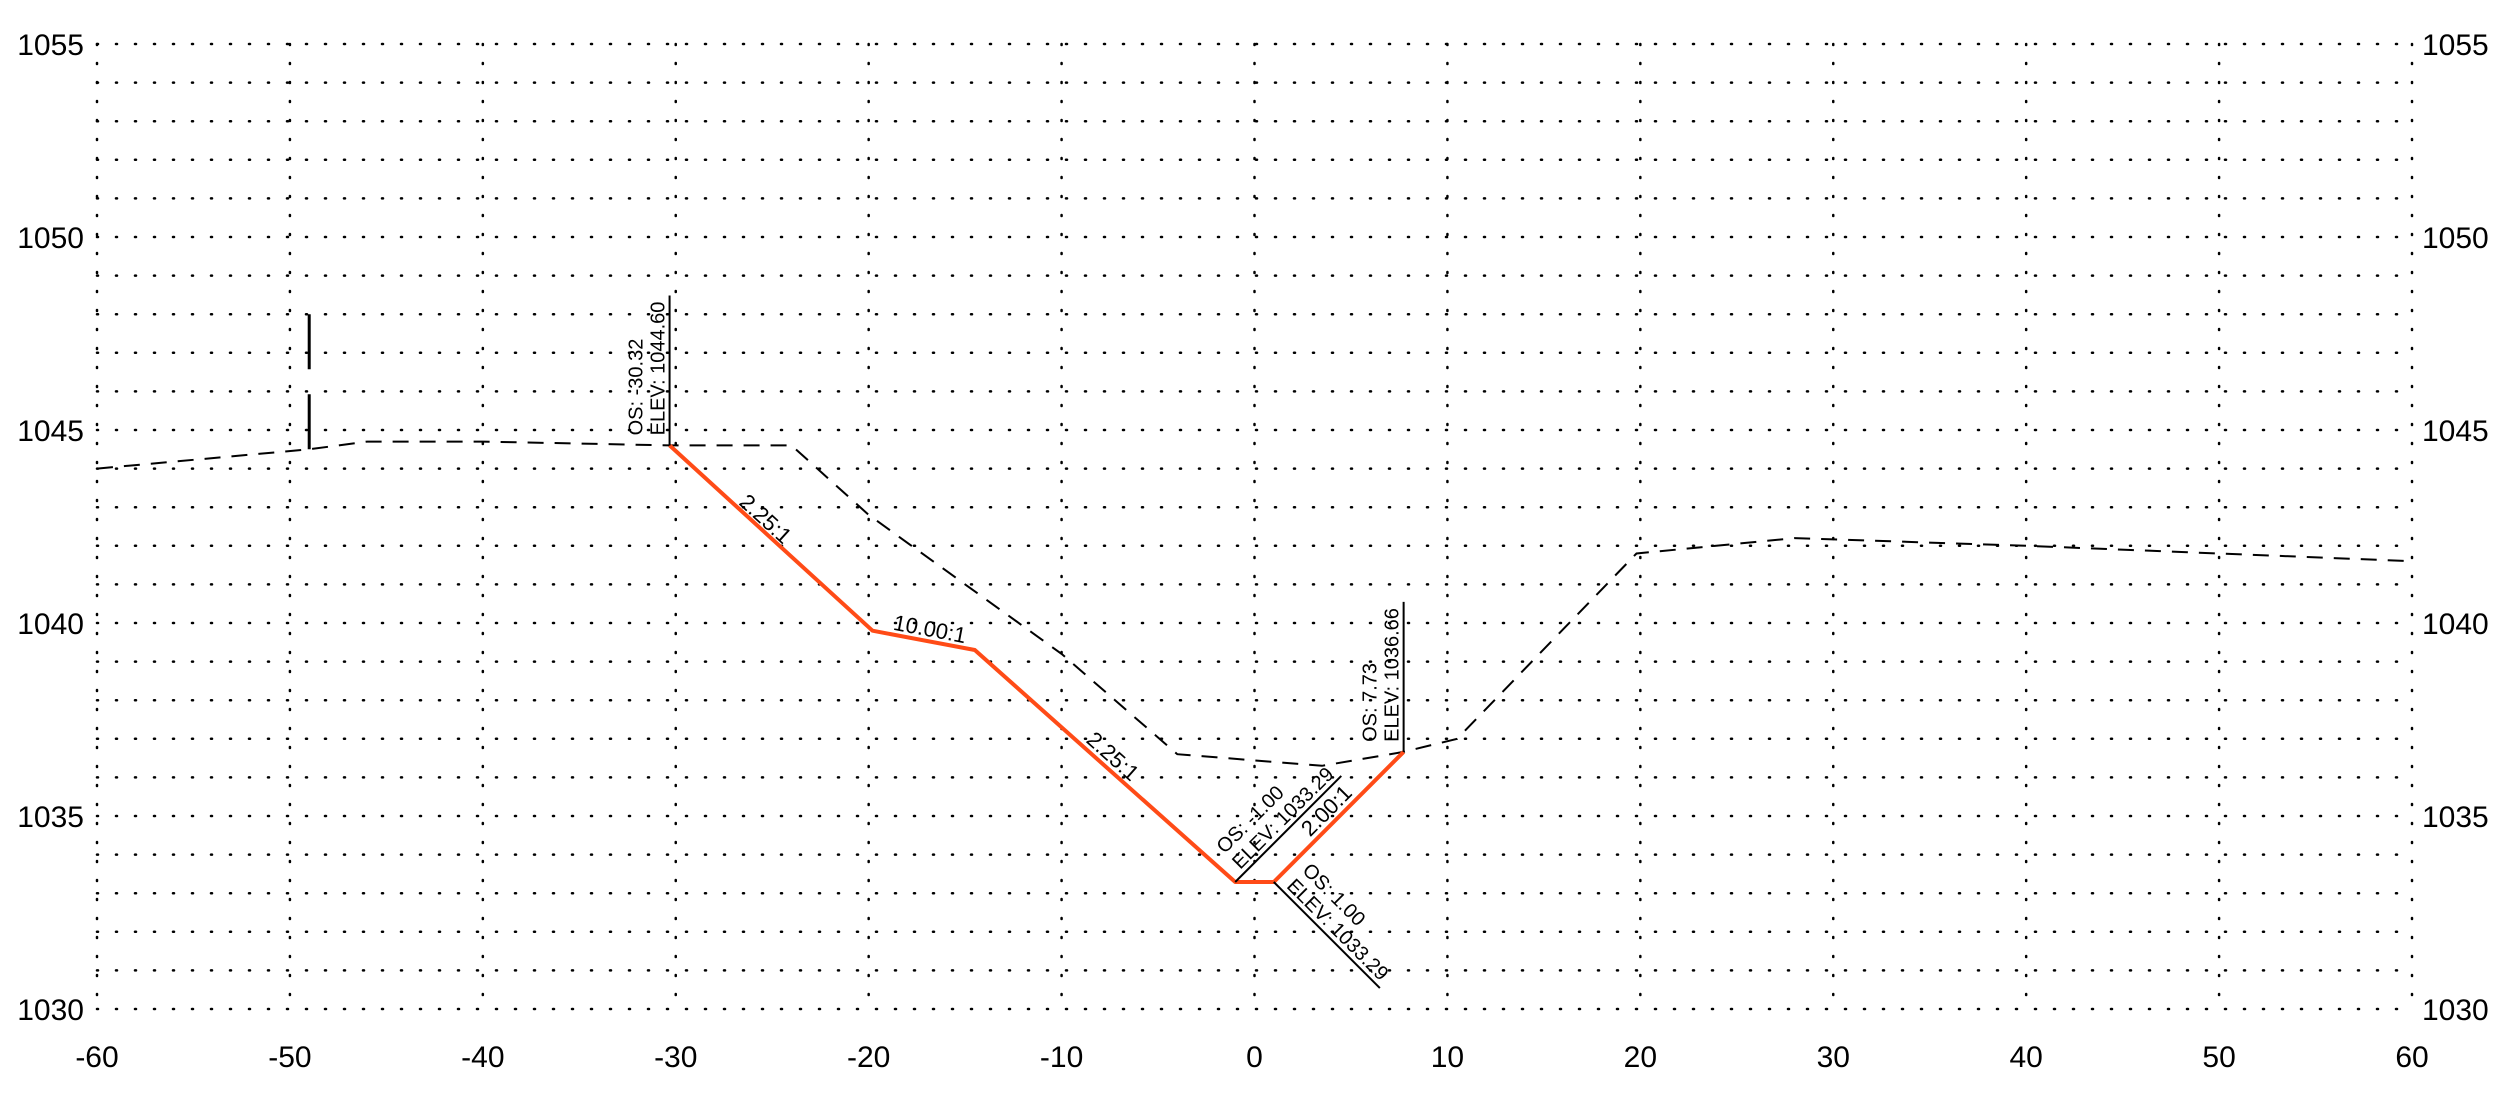 This screenshot has width=2513, height=1099. Describe the element at coordinates (482, 1057) in the screenshot. I see `x-tick-label: -40` at that location.